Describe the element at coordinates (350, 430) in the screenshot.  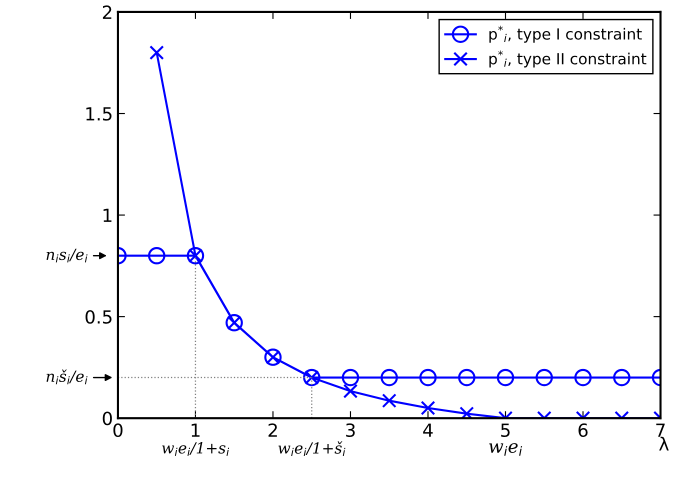
I see `x-tick-label: 3` at that location.